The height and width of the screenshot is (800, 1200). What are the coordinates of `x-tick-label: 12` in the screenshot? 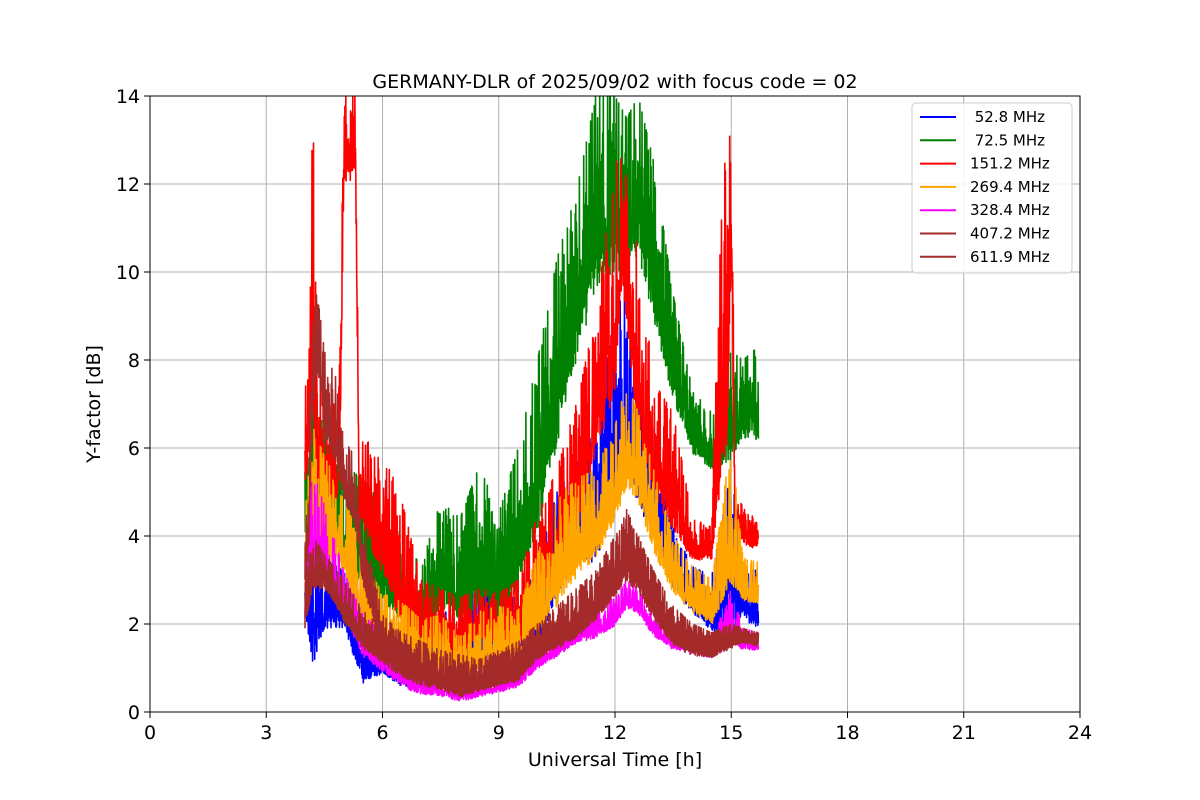 It's located at (615, 733).